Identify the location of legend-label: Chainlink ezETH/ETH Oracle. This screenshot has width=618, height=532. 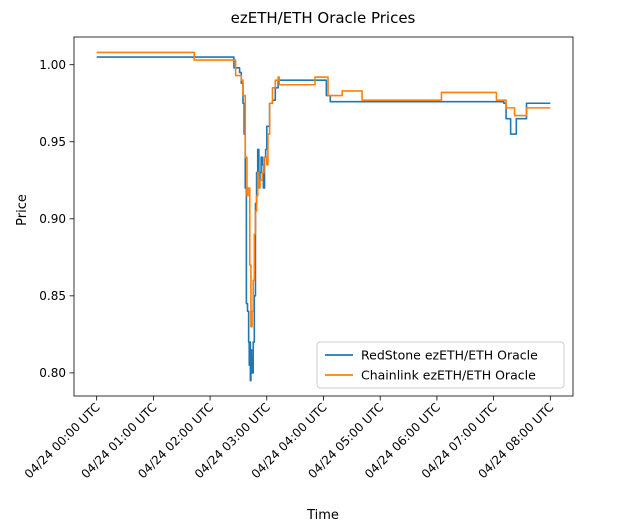
(448, 375).